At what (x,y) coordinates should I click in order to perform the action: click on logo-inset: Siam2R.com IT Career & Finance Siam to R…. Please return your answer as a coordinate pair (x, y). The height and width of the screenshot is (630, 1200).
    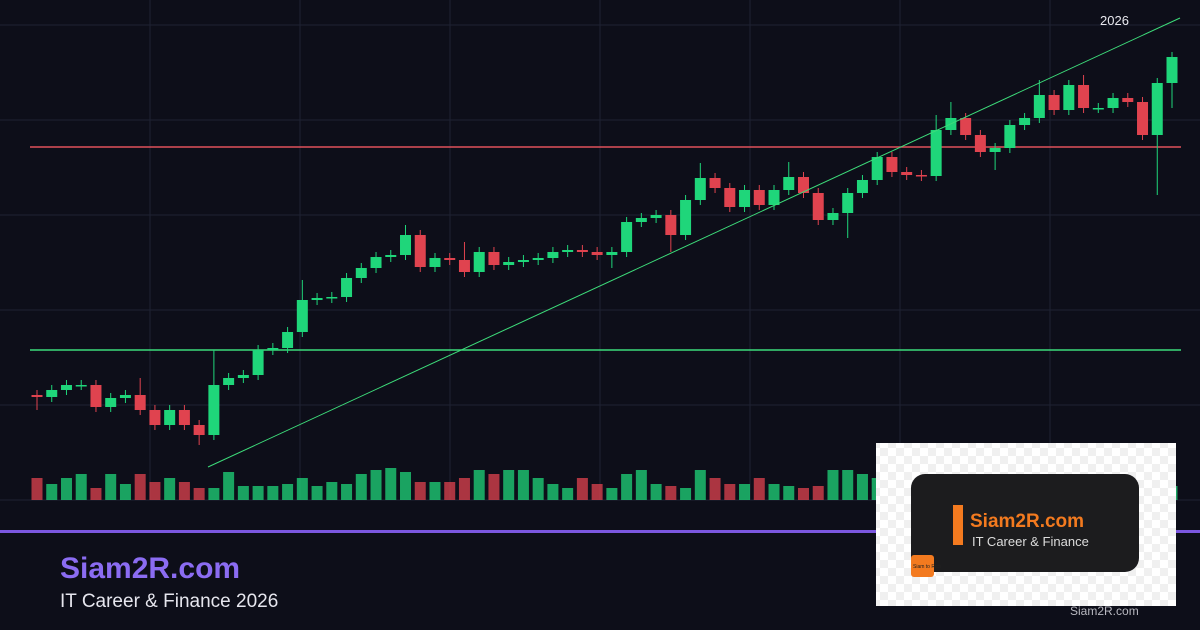
    Looking at the image, I should click on (1026, 530).